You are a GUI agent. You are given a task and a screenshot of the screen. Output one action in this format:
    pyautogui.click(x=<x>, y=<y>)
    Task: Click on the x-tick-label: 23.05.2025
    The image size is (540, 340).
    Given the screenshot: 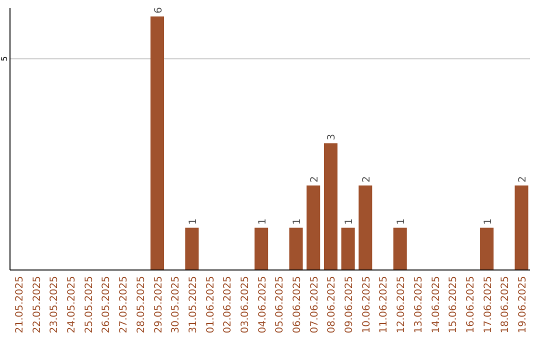 What is the action you would take?
    pyautogui.click(x=54, y=305)
    